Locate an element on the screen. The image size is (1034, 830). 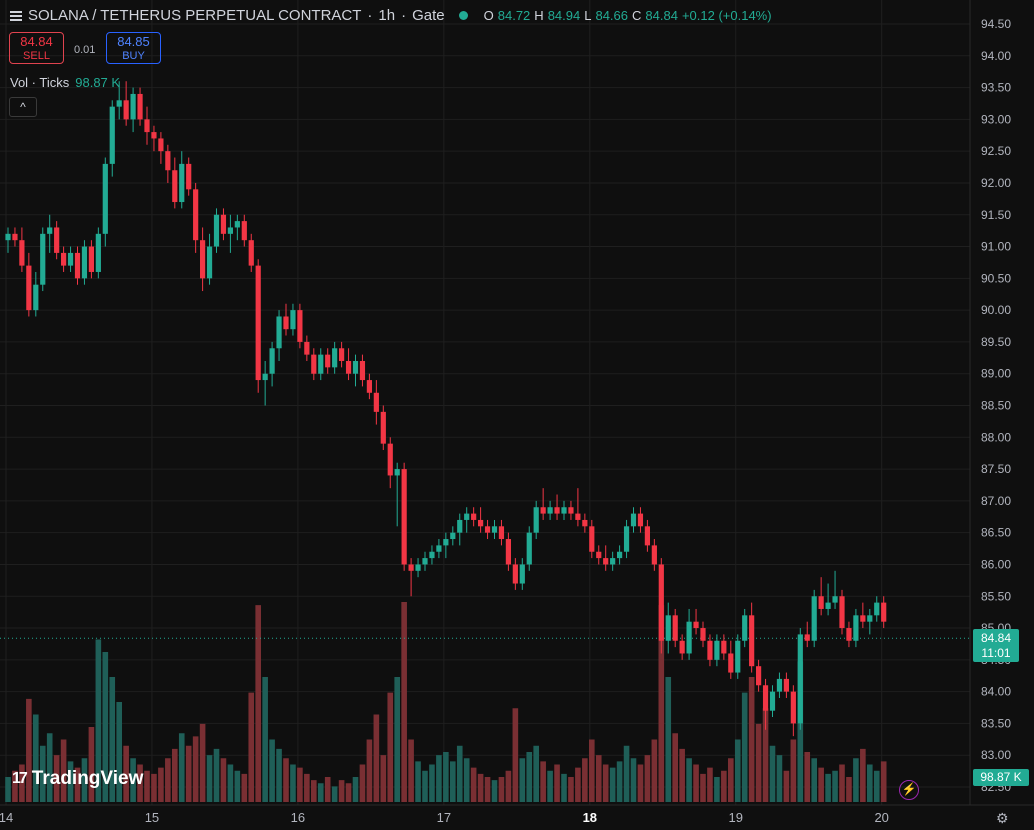
y-tick-label: 90.00 is located at coordinates (996, 310).